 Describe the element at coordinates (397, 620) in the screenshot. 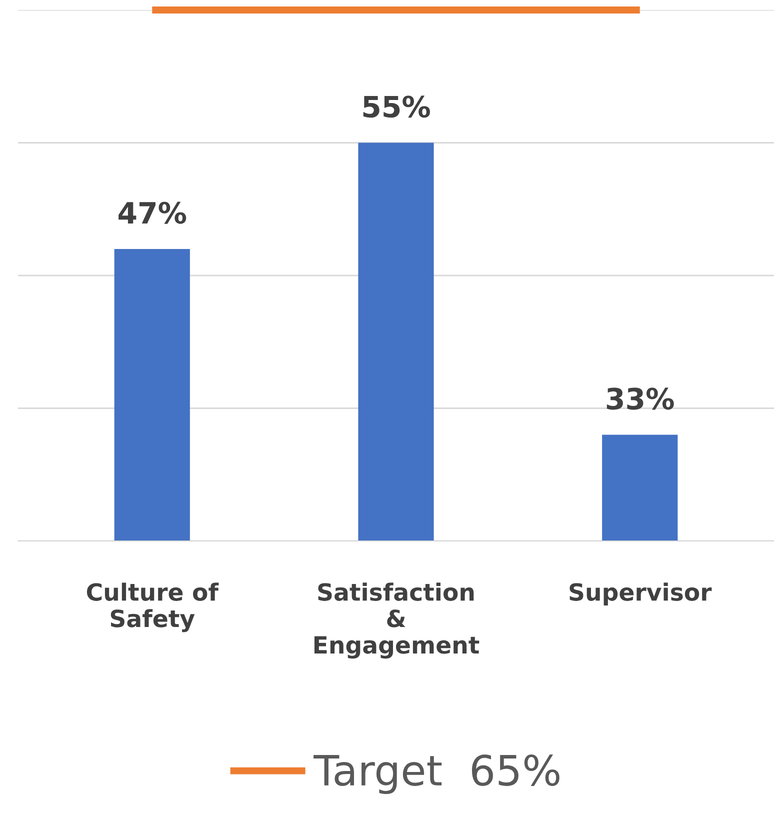

I see `x-tick-label: Satisfaction & Engagement` at that location.